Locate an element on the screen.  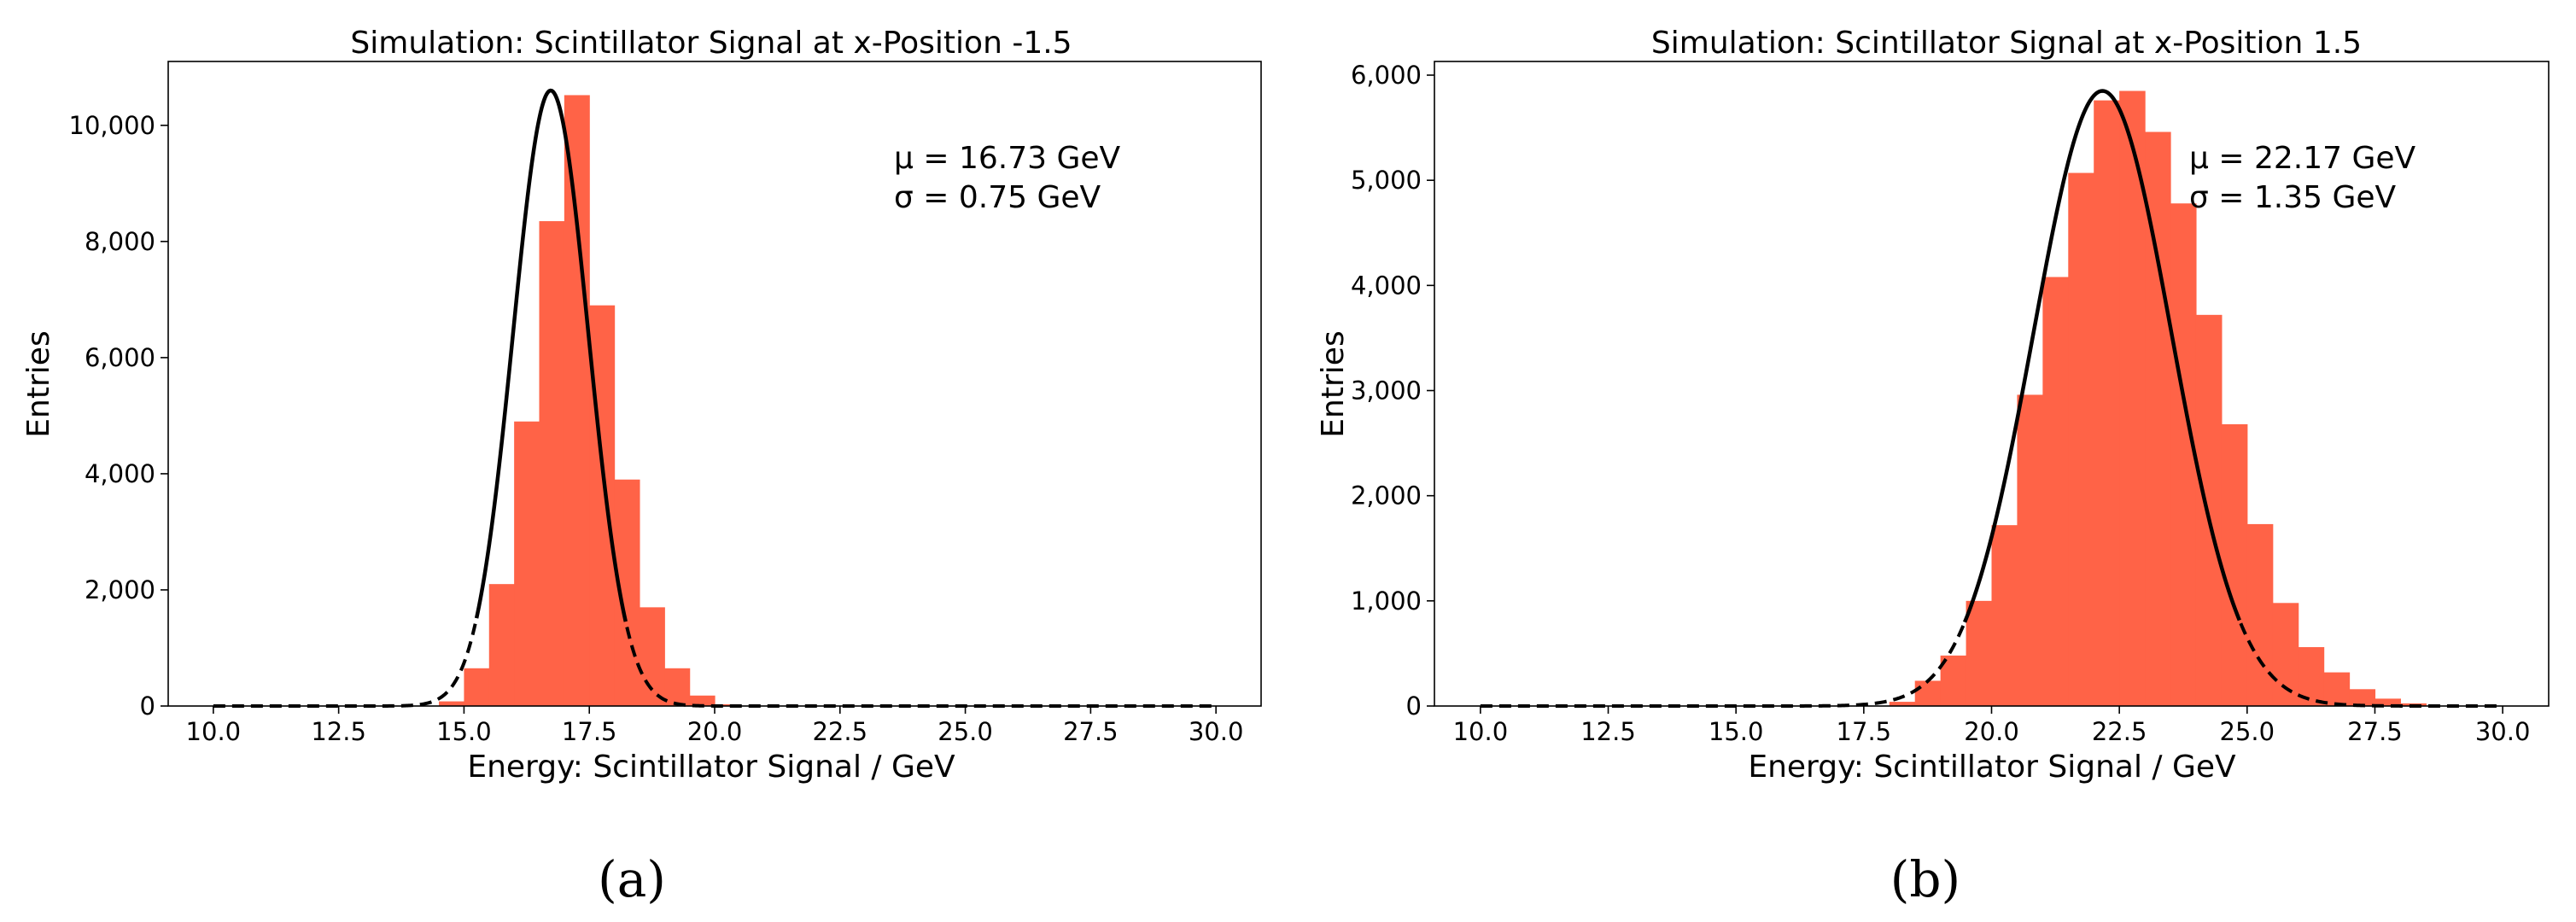
y-tick-label: 8,000 is located at coordinates (120, 242).